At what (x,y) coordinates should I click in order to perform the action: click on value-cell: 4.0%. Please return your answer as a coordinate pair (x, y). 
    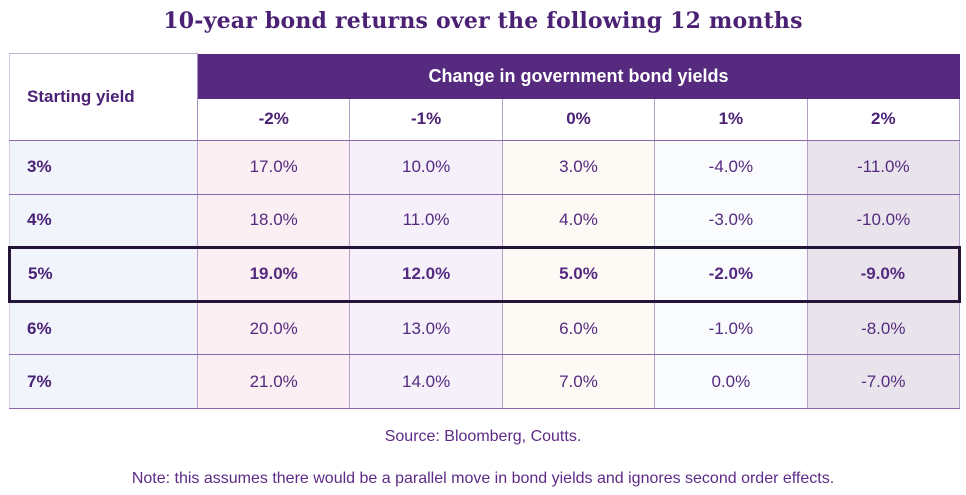
    Looking at the image, I should click on (578, 221).